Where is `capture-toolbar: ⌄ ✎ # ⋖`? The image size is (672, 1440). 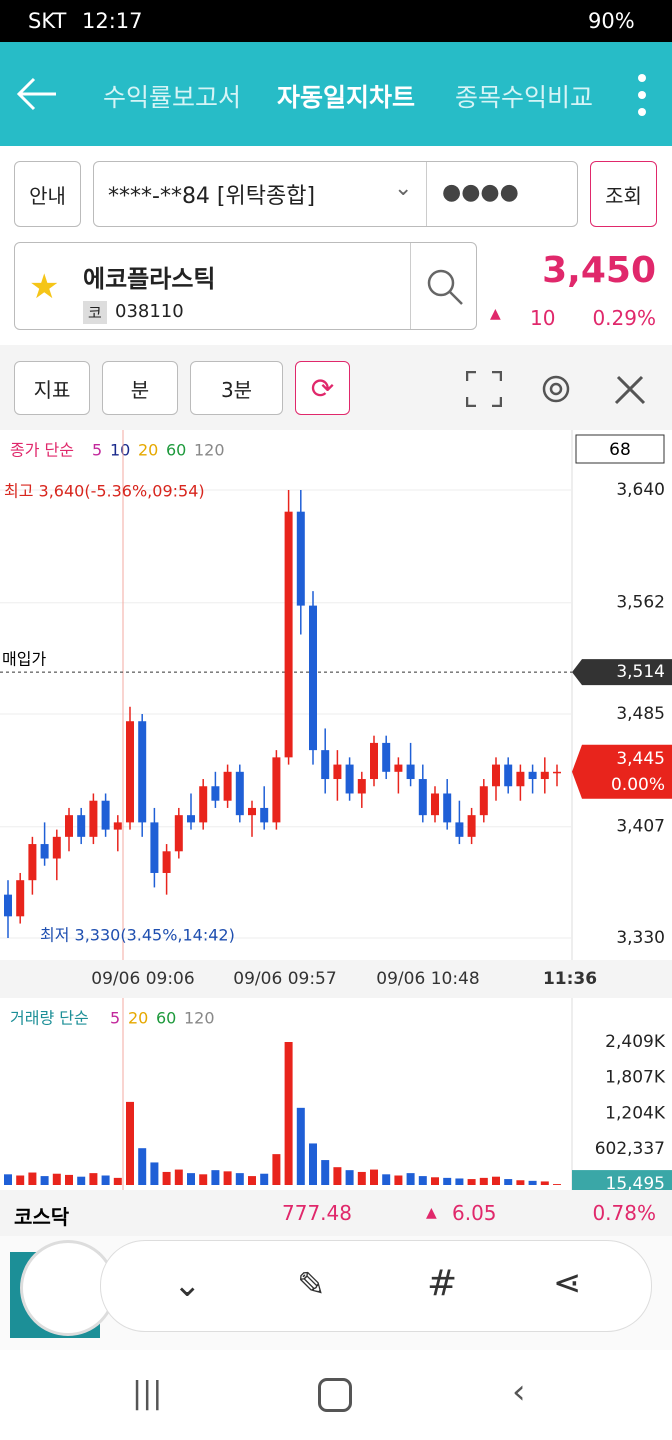 capture-toolbar: ⌄ ✎ # ⋖ is located at coordinates (336, 1293).